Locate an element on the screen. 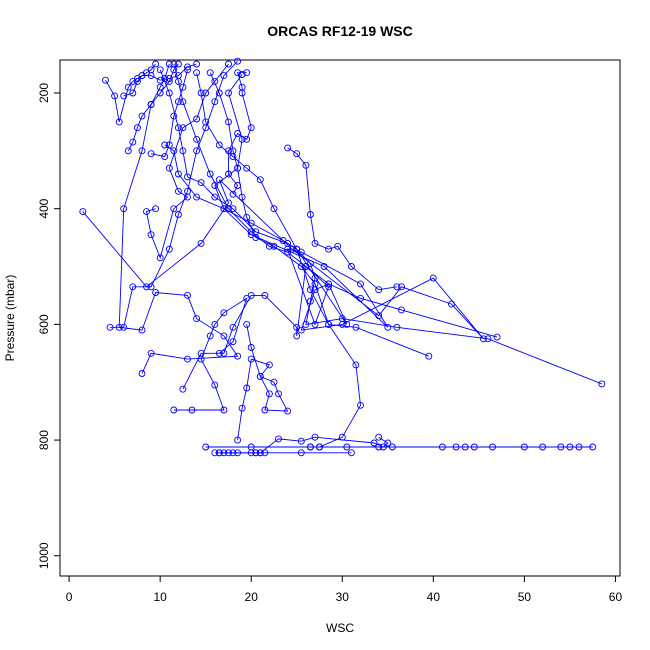  y-tick-label: 600 is located at coordinates (44, 324).